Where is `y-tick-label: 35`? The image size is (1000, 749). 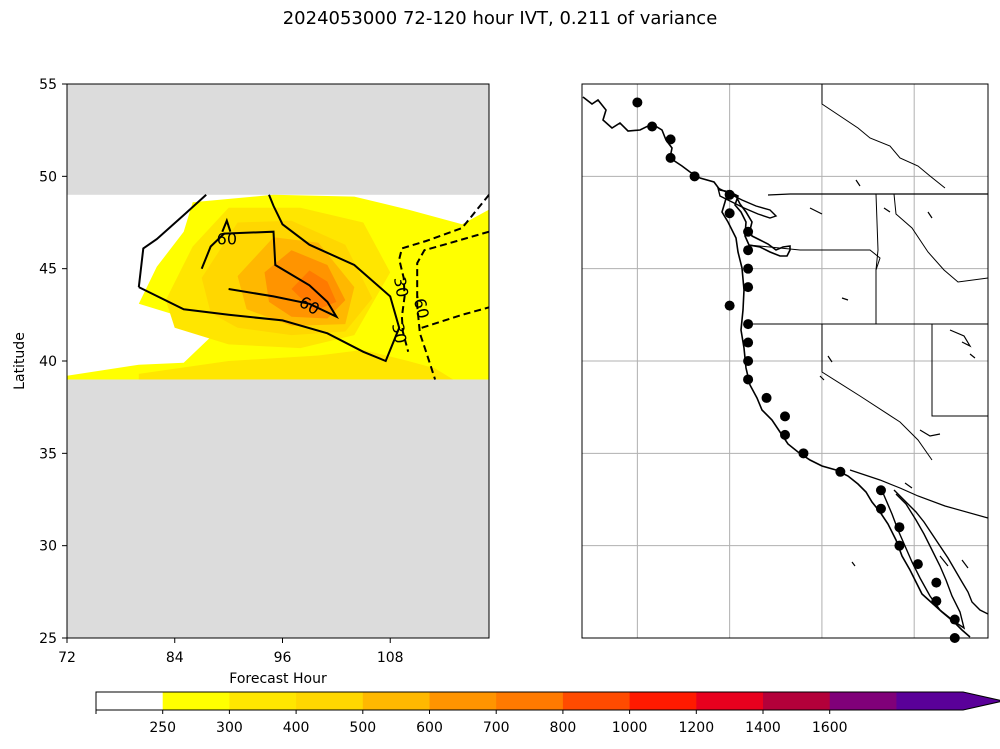 y-tick-label: 35 is located at coordinates (48, 454).